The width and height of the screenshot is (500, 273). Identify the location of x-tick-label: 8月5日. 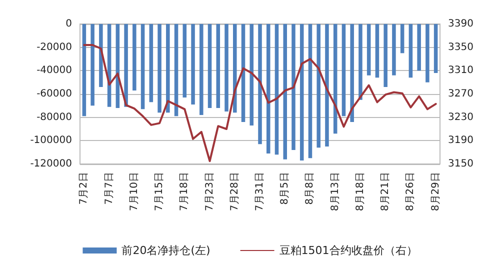
(285, 188).